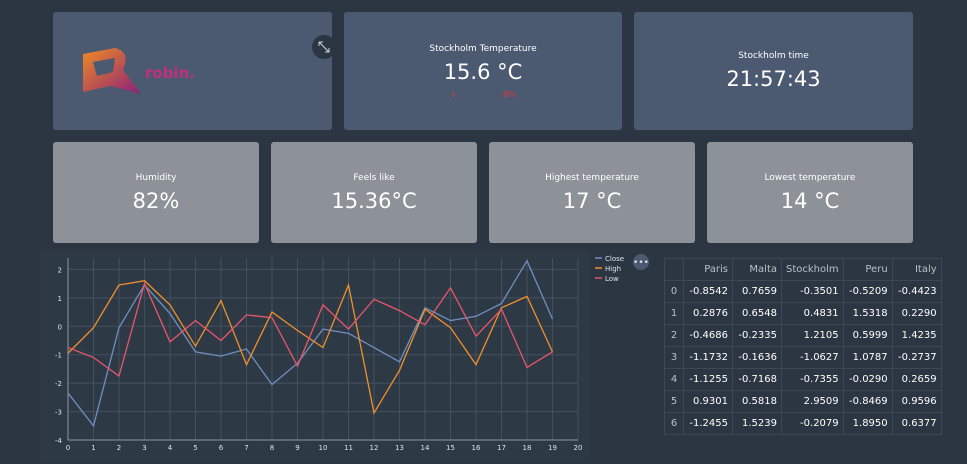  Describe the element at coordinates (156, 177) in the screenshot. I see `metric-label: Humidity` at that location.